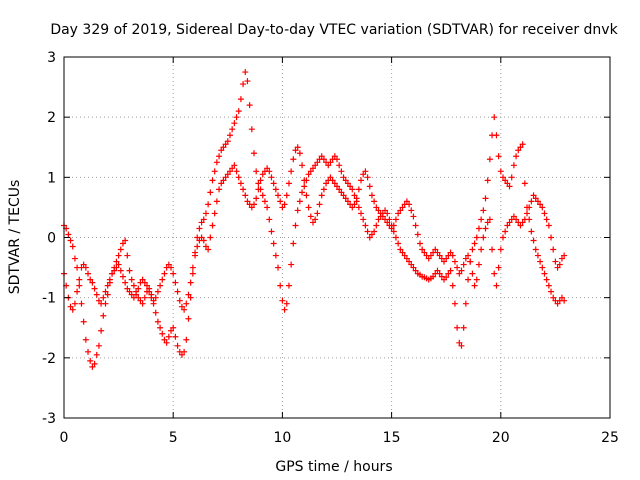 The height and width of the screenshot is (480, 640). Describe the element at coordinates (610, 438) in the screenshot. I see `x-tick-label: 25` at that location.